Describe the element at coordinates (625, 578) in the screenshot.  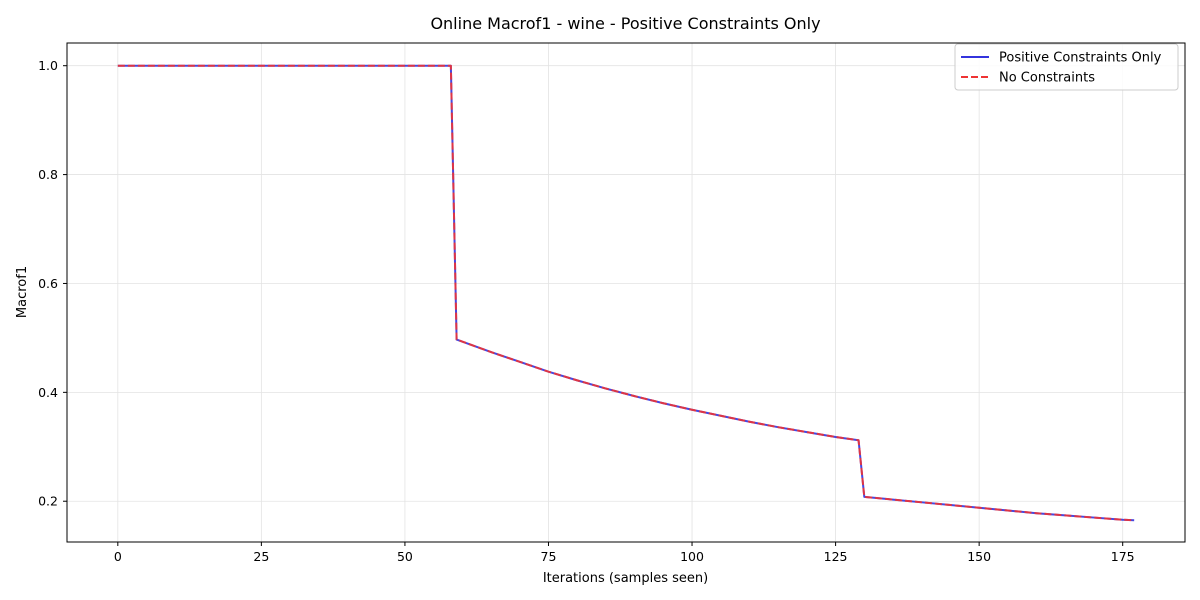
I see `x-axis-label: Iterations (samples seen)` at that location.